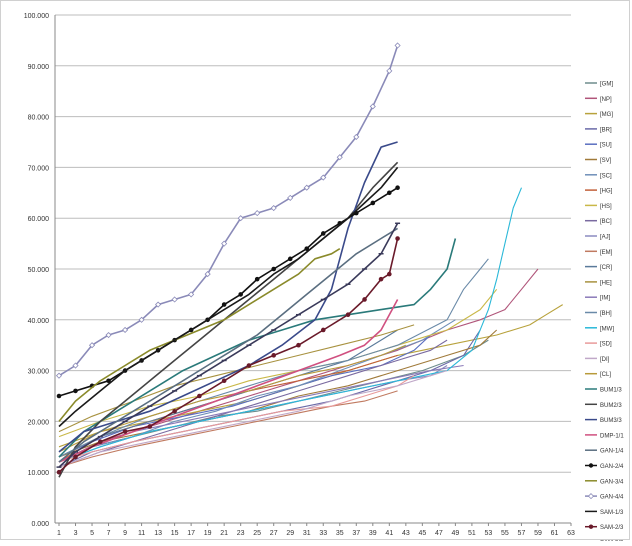  What do you see at coordinates (611, 391) in the screenshot?
I see `legend-label-20: BUM1/3` at bounding box center [611, 391].